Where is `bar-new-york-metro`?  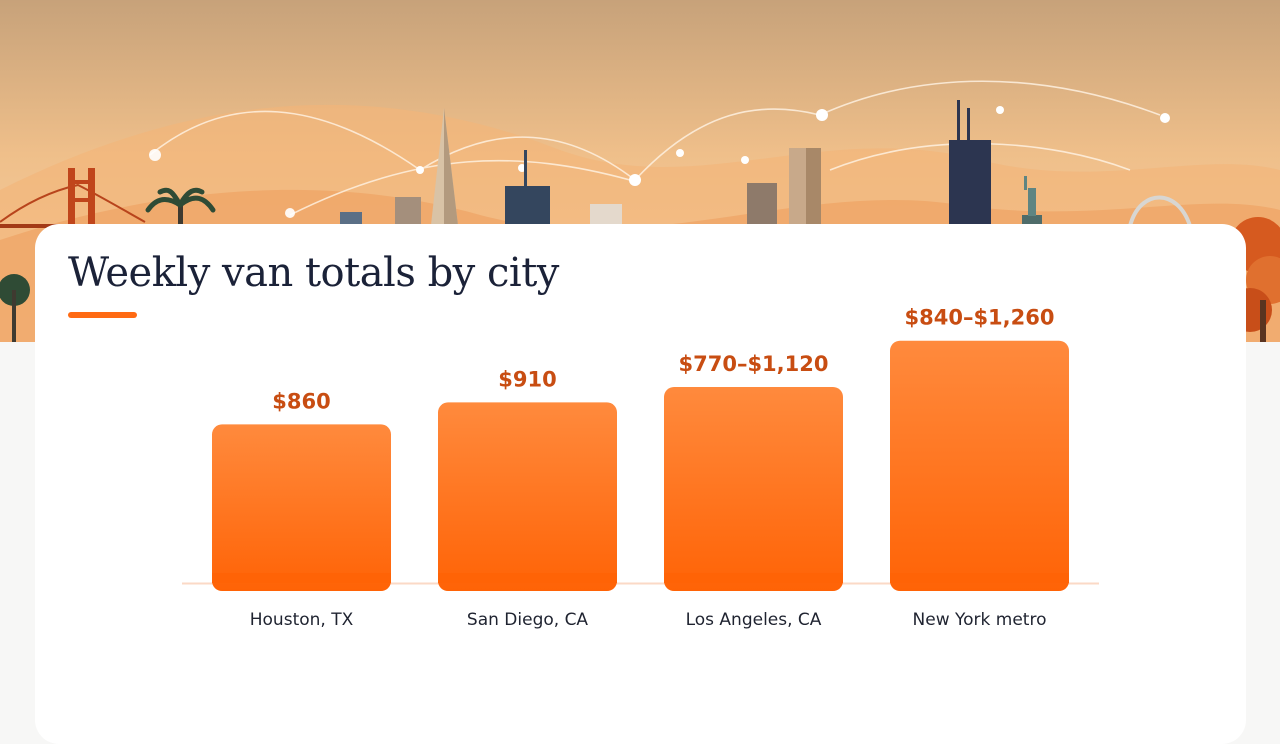
bar-new-york-metro is located at coordinates (979, 465).